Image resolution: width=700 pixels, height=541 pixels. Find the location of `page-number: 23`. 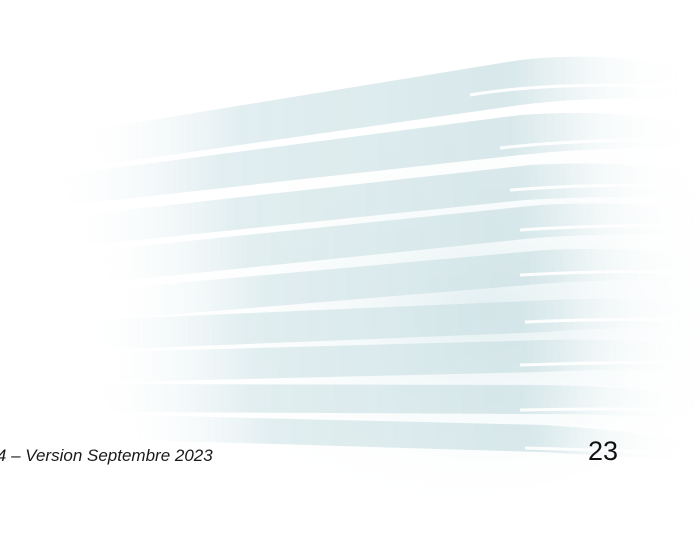

page-number: 23 is located at coordinates (603, 451).